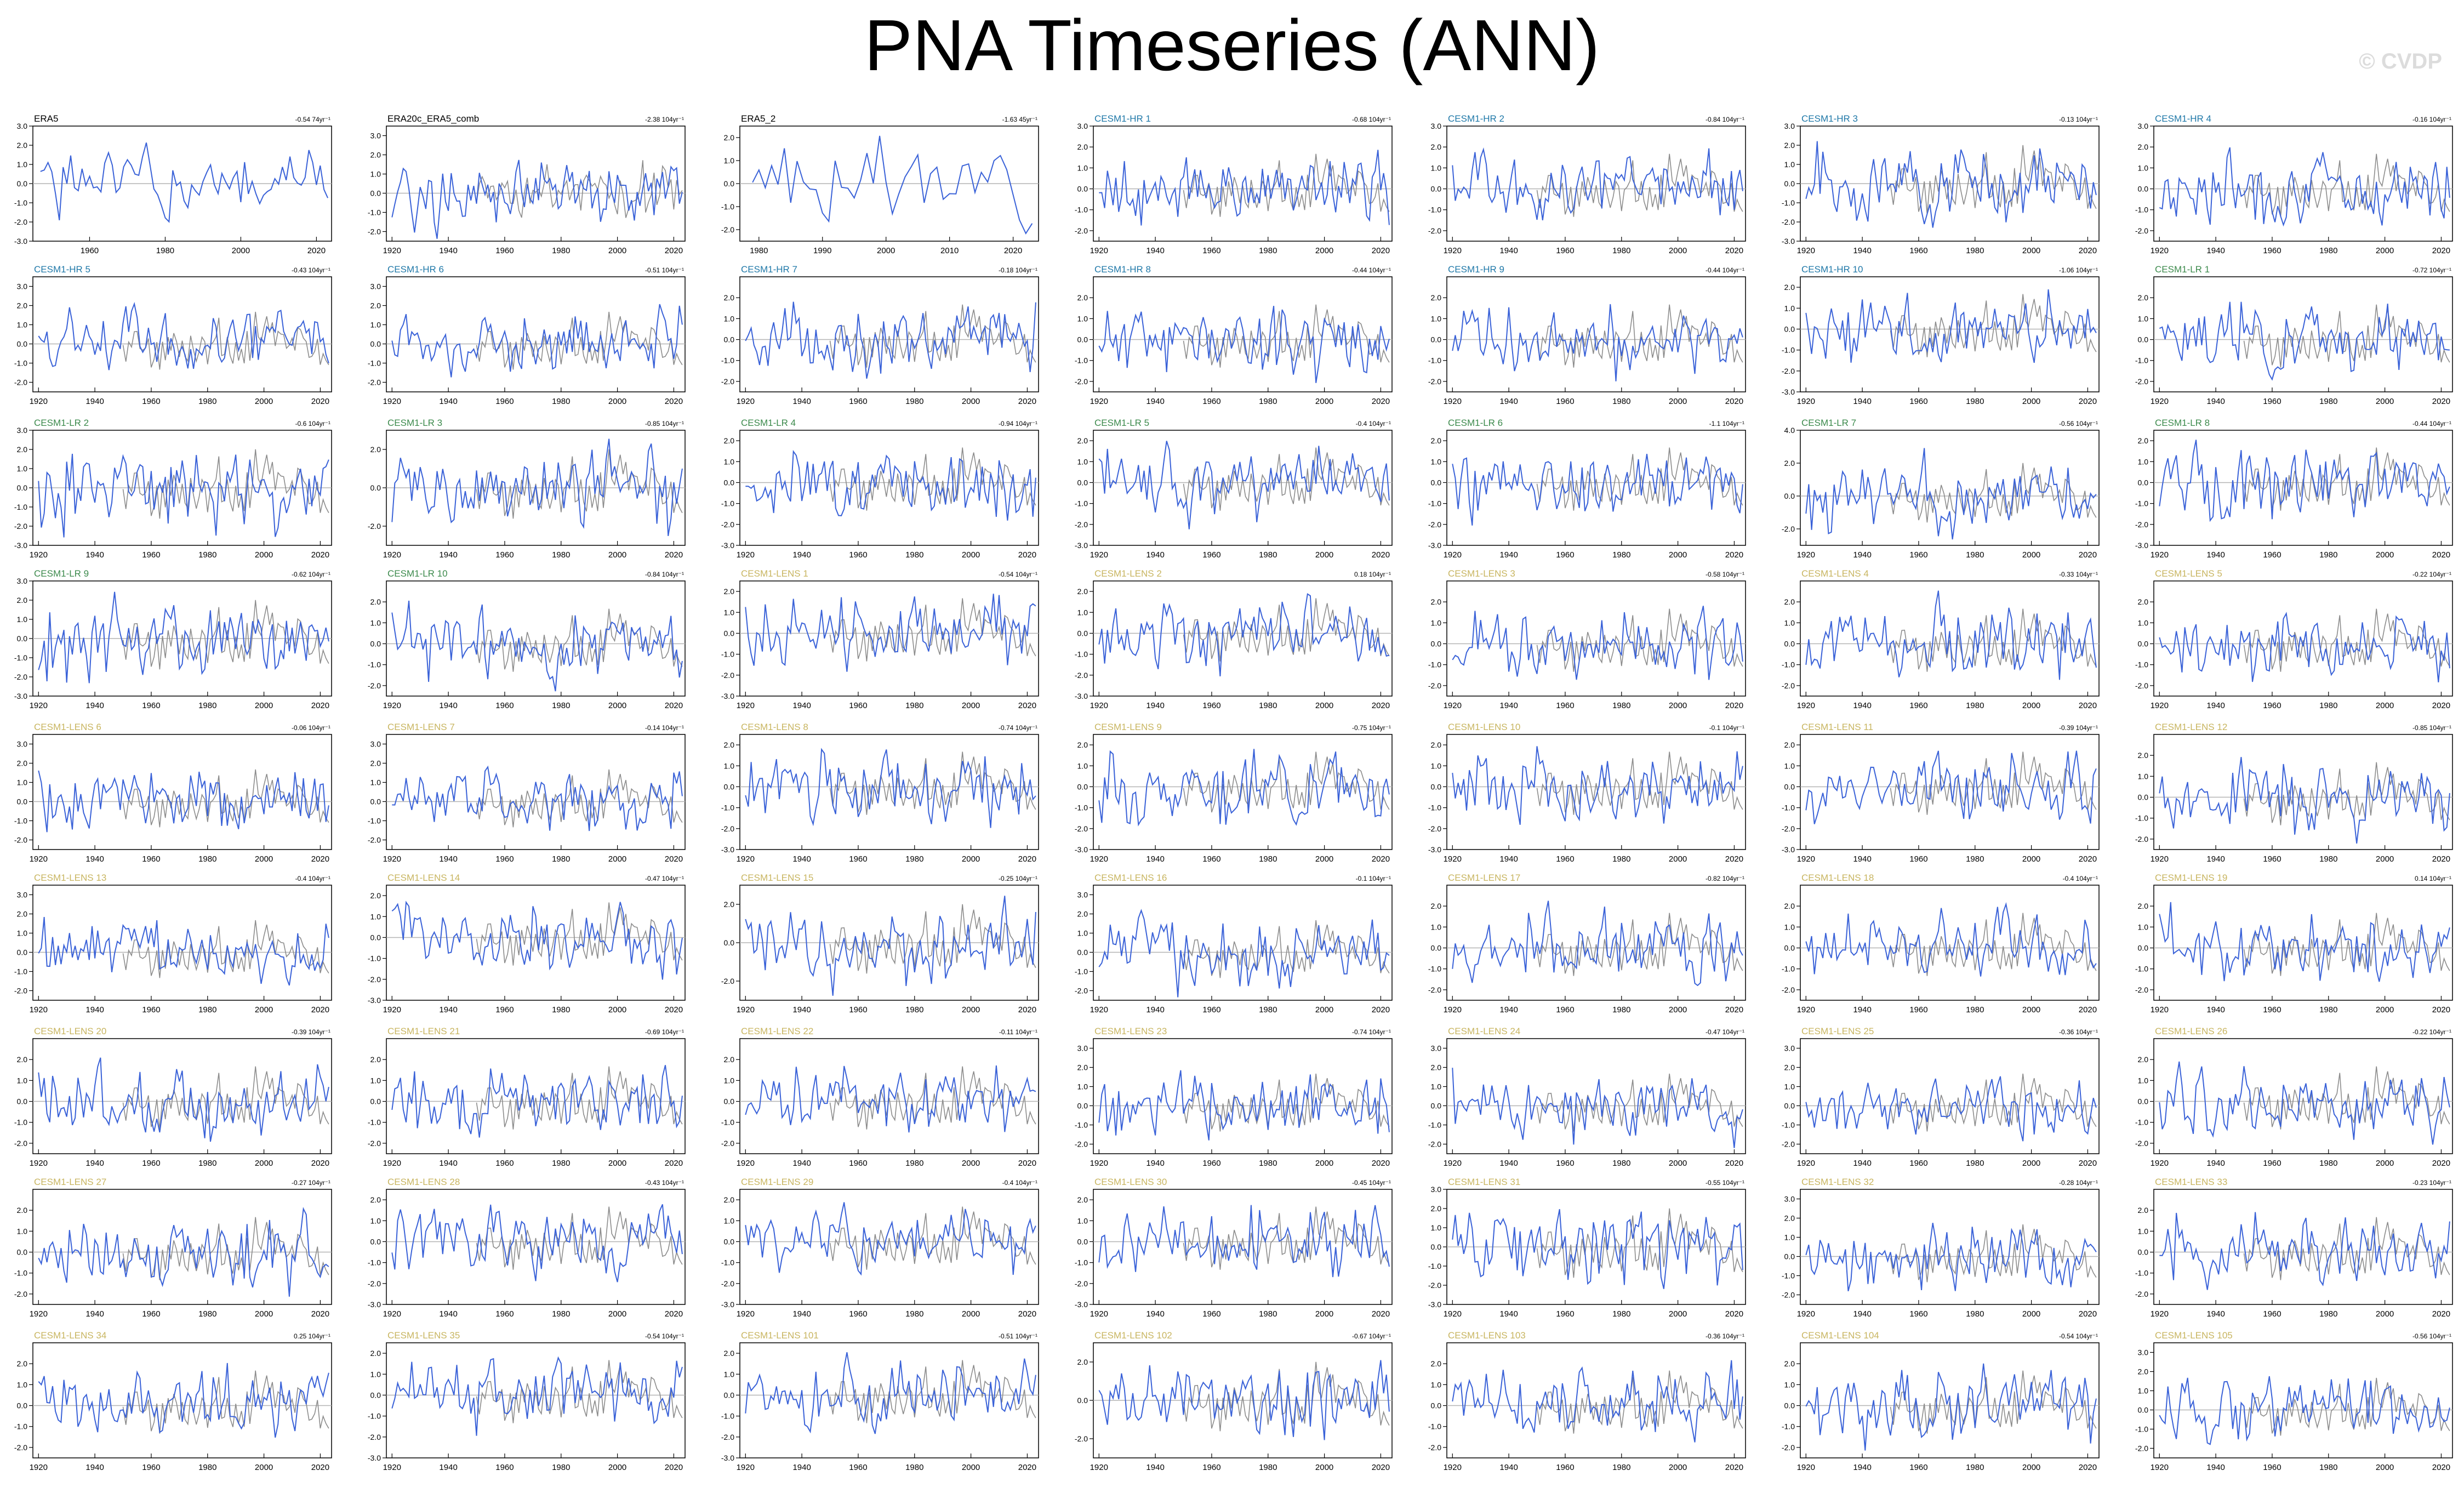 The width and height of the screenshot is (2464, 1499). What do you see at coordinates (774, 727) in the screenshot?
I see `panel-label: CESM1-LENS 8` at bounding box center [774, 727].